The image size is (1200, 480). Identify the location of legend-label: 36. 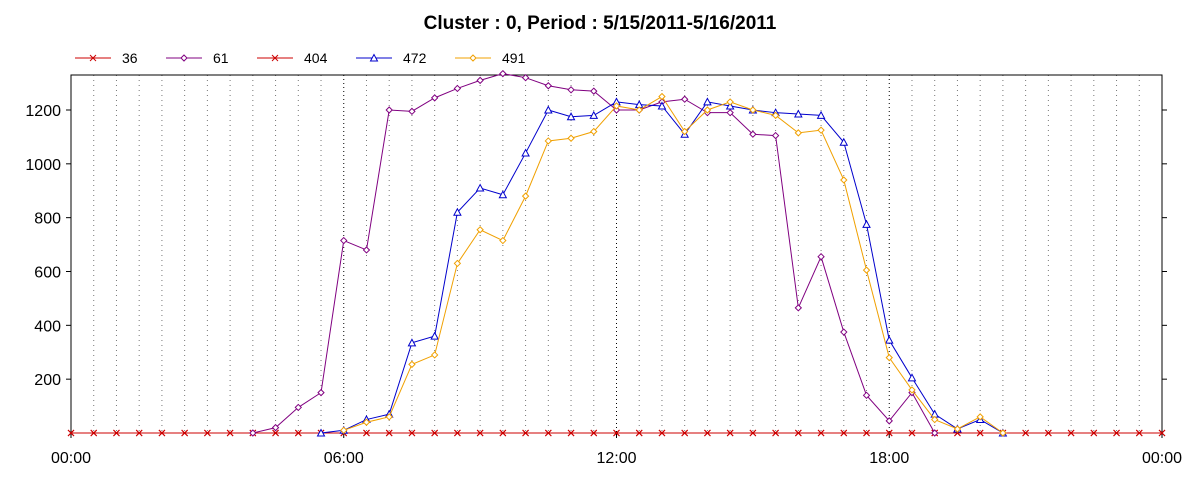
(130, 58).